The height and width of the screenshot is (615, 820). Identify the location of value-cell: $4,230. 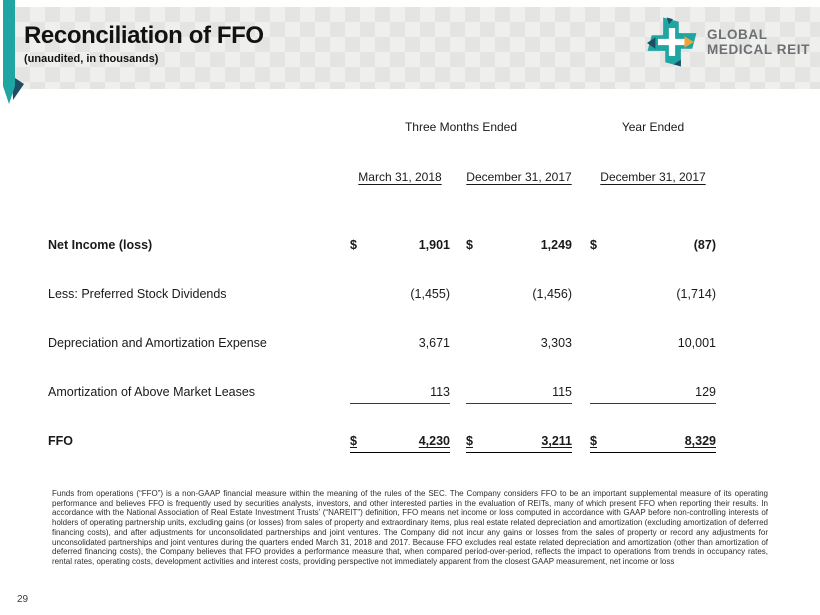
(400, 443).